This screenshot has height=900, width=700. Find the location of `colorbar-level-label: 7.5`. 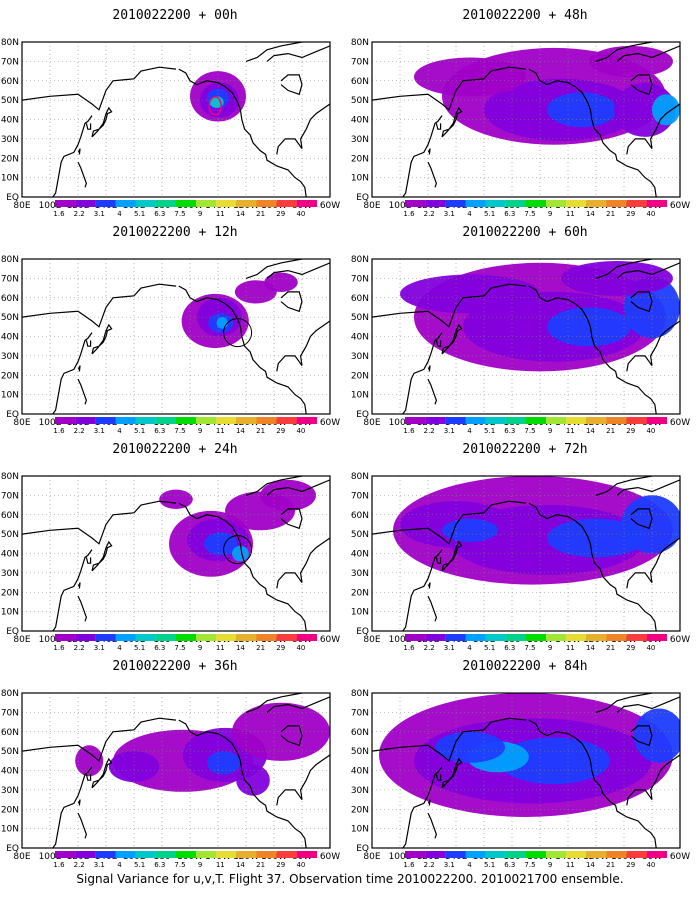

colorbar-level-label: 7.5 is located at coordinates (529, 214).